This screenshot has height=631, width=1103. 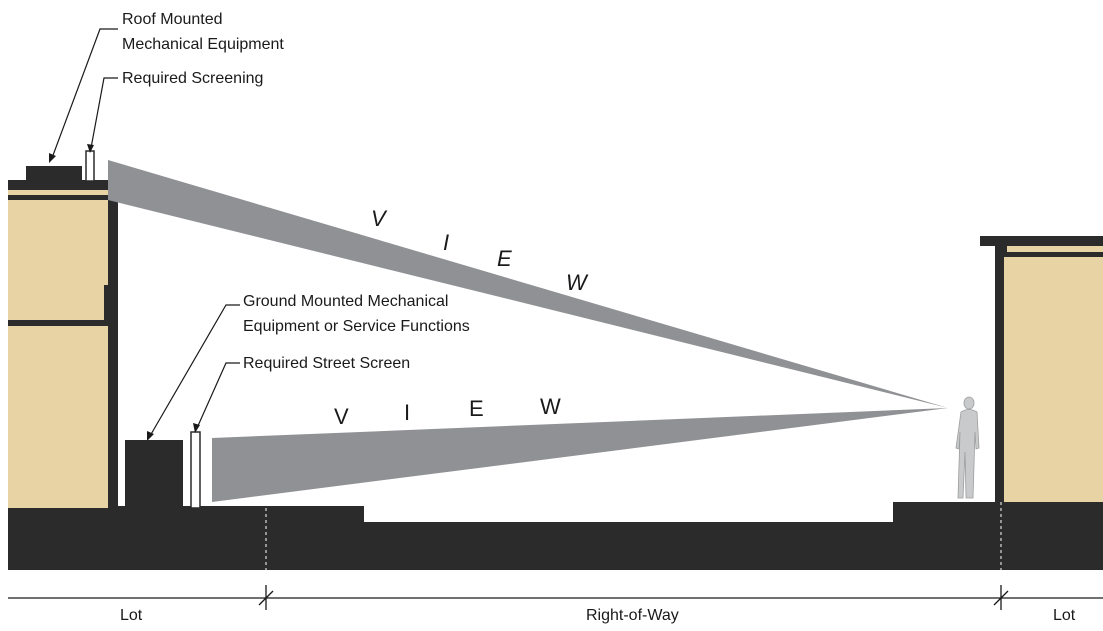 What do you see at coordinates (62, 345) in the screenshot?
I see `left-building-body` at bounding box center [62, 345].